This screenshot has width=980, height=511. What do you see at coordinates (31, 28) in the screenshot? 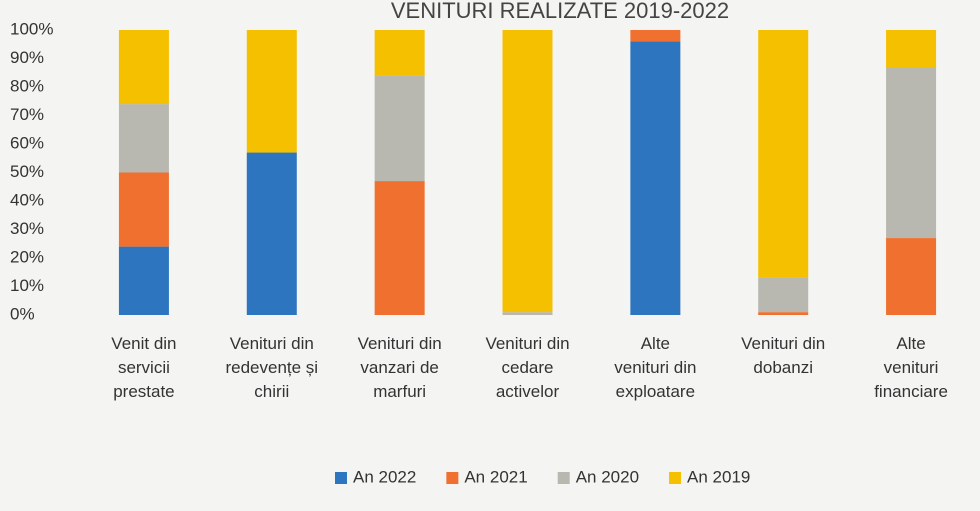
I see `y-tick-label: 100%` at bounding box center [31, 28].